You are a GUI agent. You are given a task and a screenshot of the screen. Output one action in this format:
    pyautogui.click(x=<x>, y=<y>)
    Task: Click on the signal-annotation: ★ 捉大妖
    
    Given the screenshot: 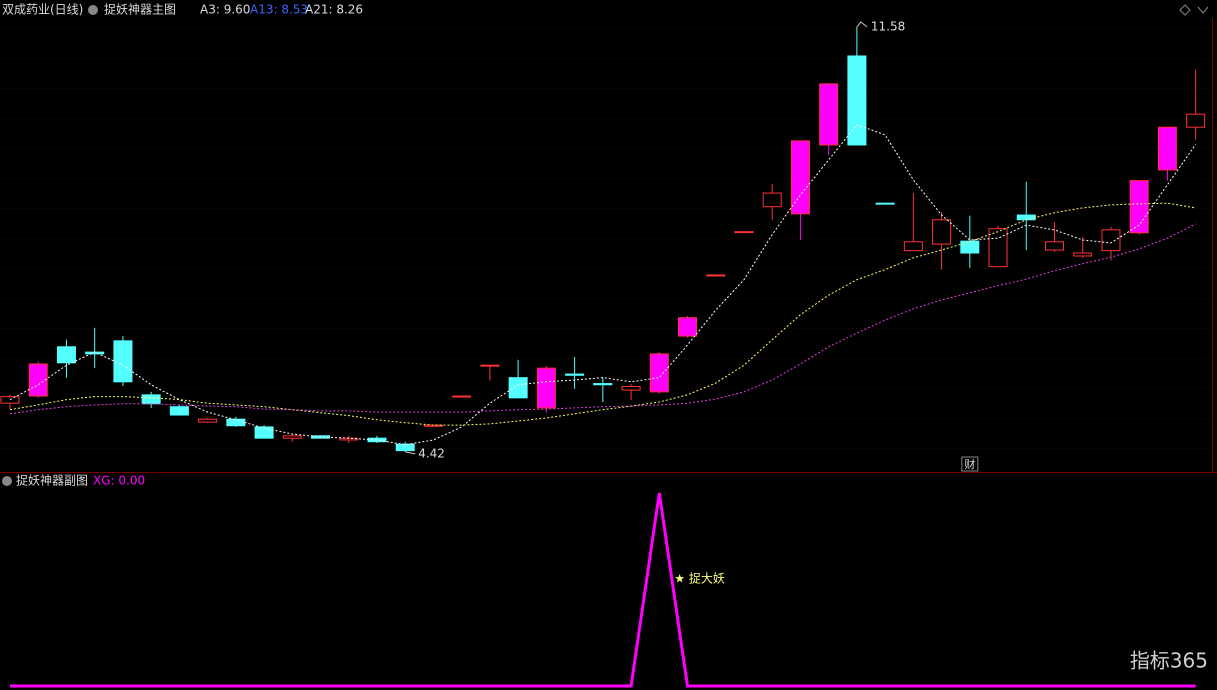 What is the action you would take?
    pyautogui.click(x=699, y=578)
    